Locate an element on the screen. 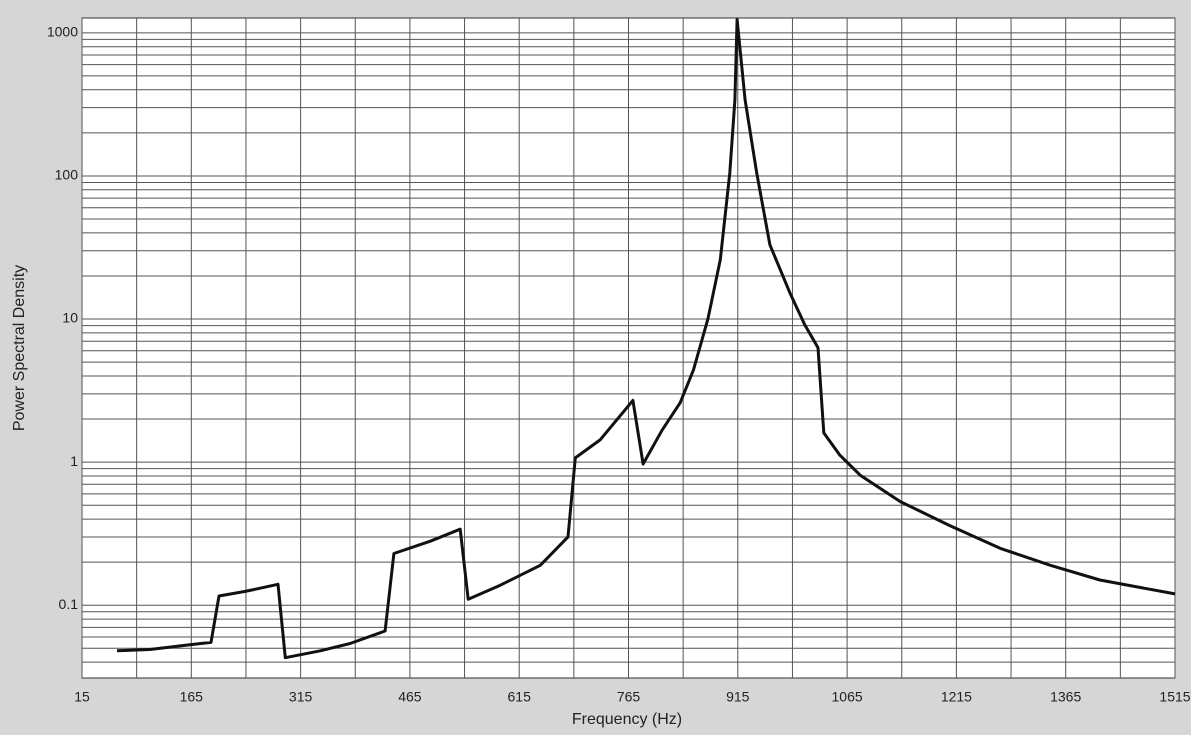  y-tick-label: 1000 is located at coordinates (62, 32).